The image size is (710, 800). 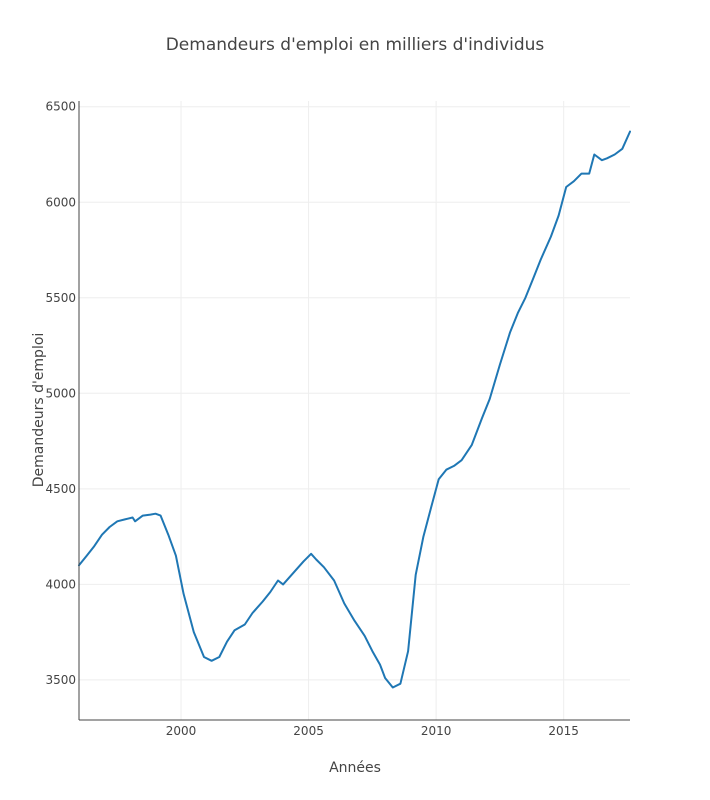 What do you see at coordinates (372, 731) in the screenshot?
I see `x-tick-labels: 2000 2005 2010 2015` at bounding box center [372, 731].